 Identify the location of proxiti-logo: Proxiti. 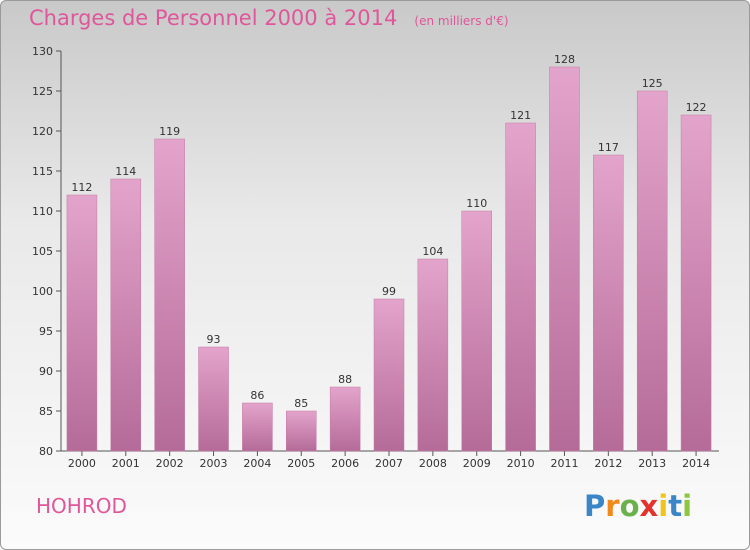
(638, 506).